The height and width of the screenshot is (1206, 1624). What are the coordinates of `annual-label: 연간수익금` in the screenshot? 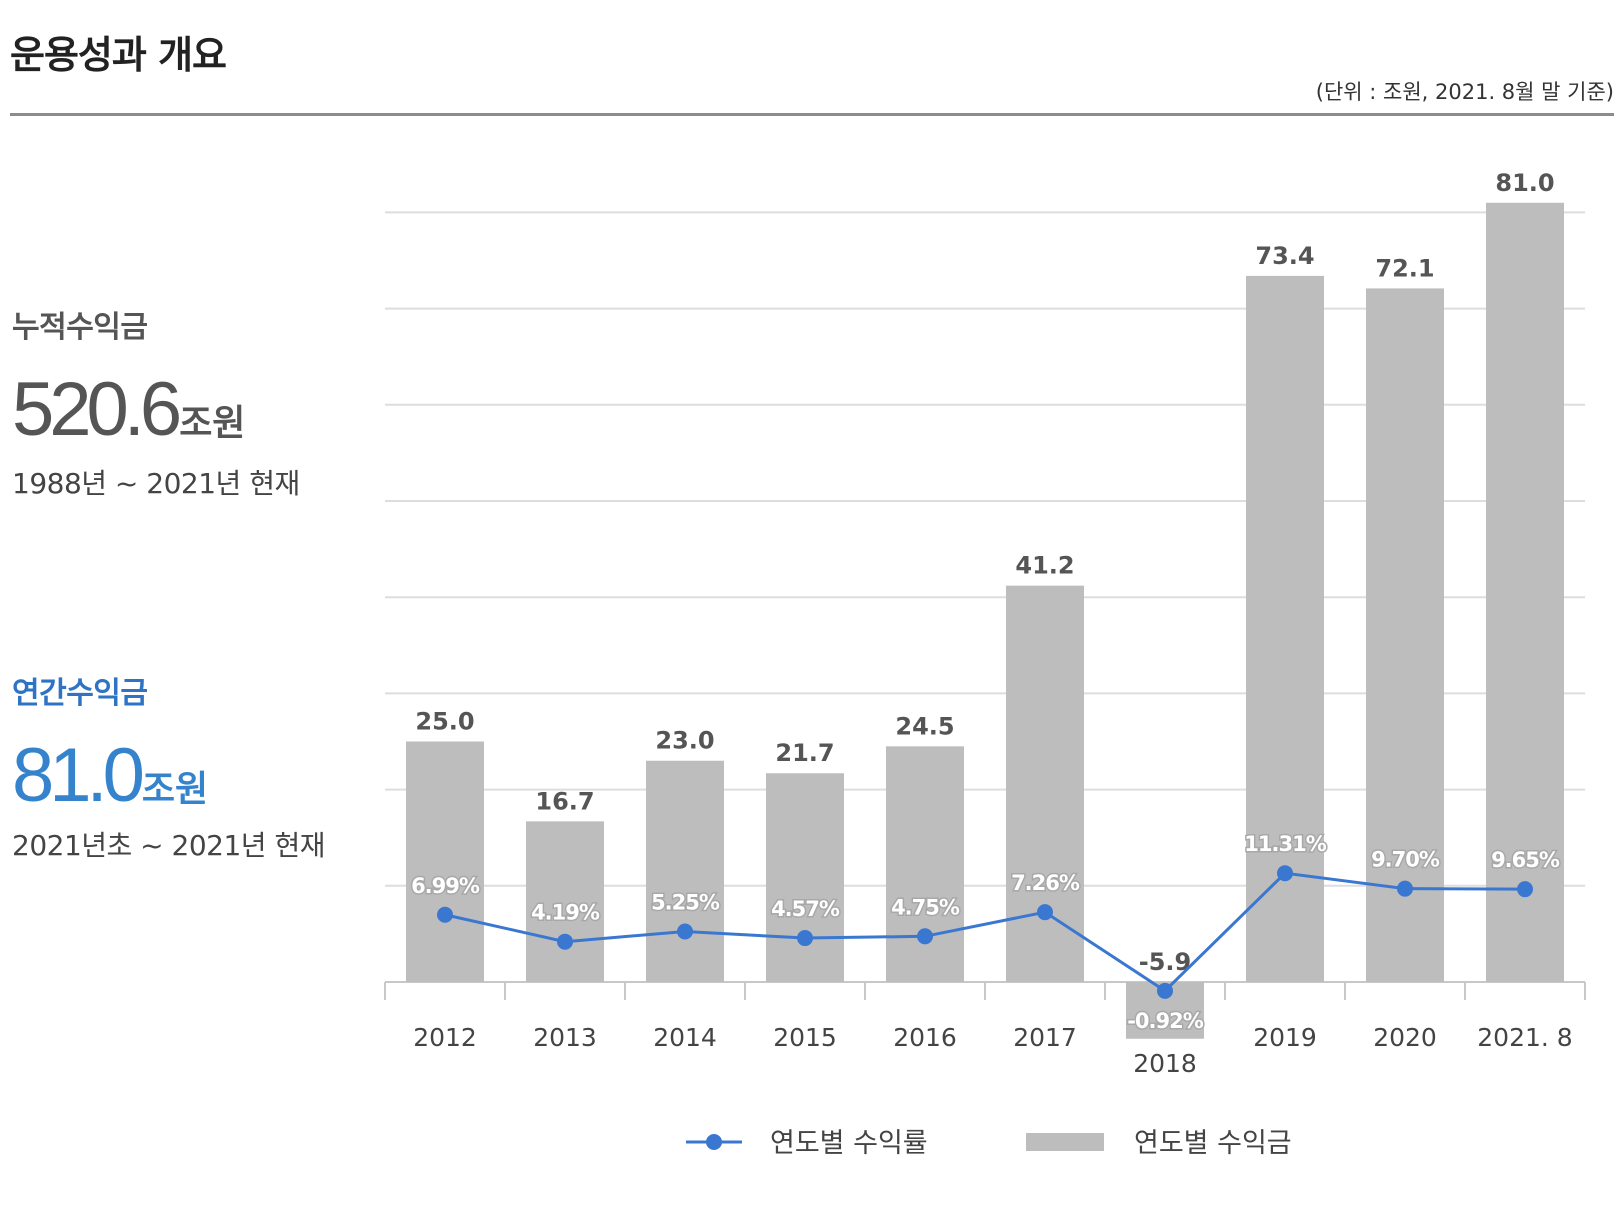 It's located at (80, 693).